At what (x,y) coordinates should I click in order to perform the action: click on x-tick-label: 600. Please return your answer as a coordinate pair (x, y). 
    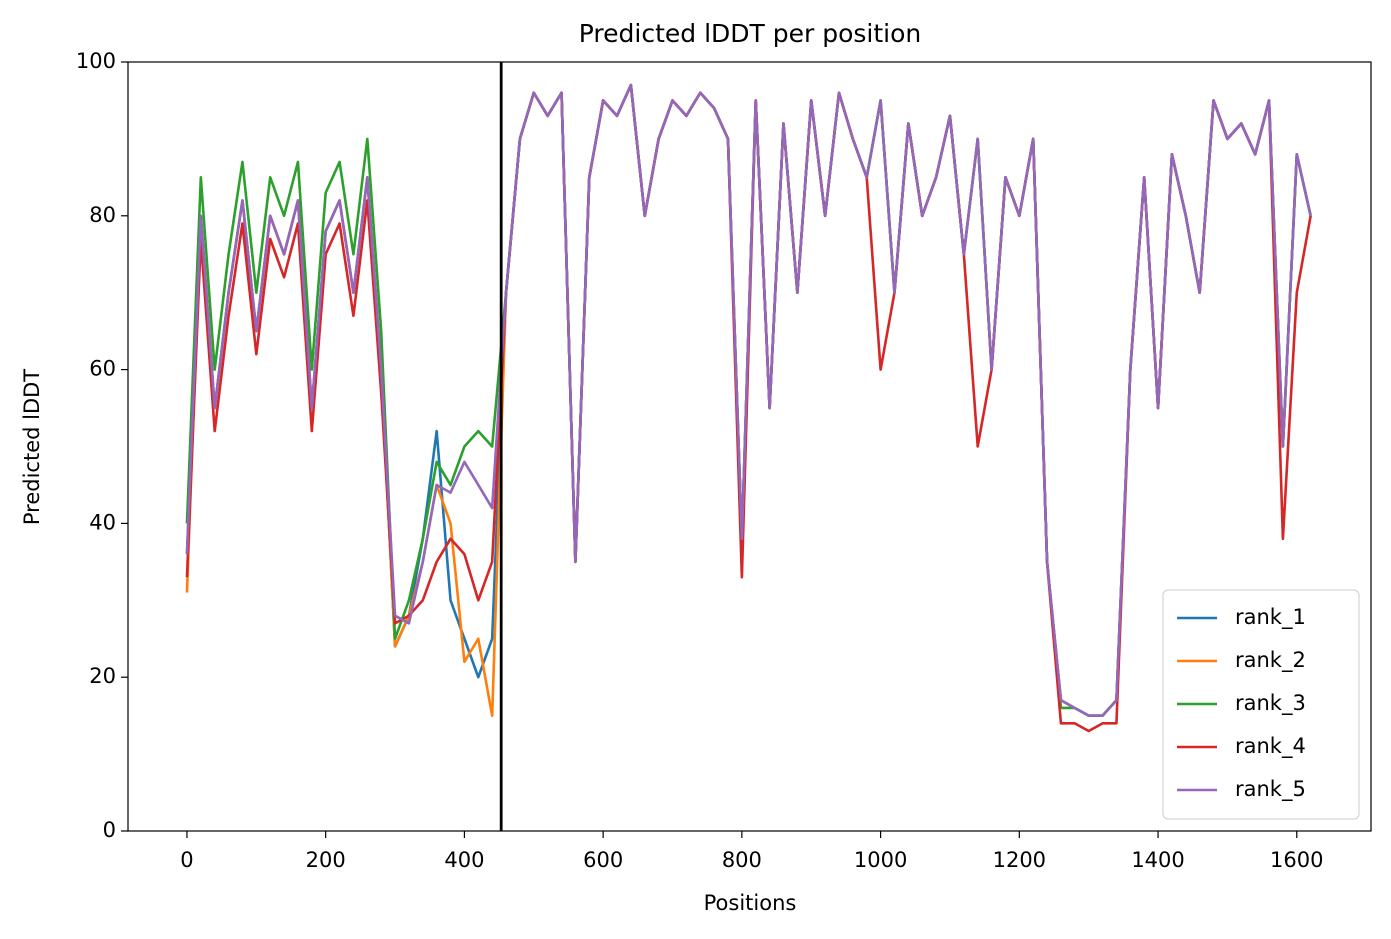
    Looking at the image, I should click on (603, 860).